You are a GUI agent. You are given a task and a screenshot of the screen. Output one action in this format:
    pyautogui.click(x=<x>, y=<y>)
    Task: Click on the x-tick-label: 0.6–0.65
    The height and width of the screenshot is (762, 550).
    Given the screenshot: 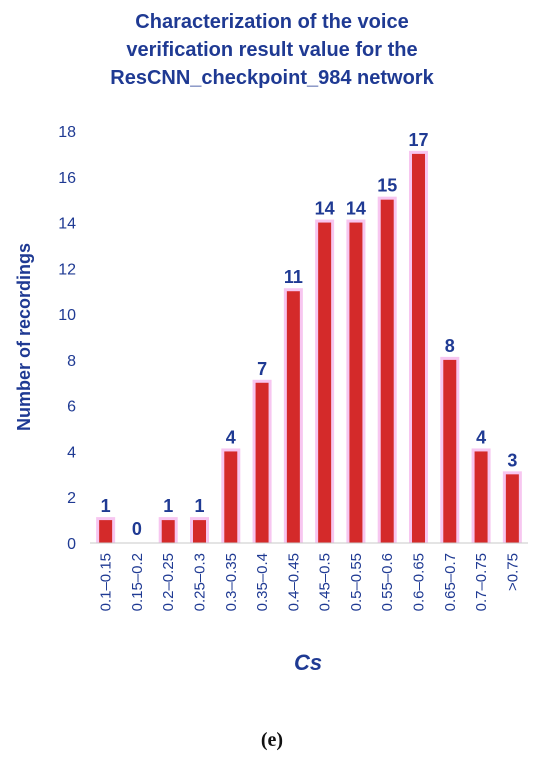 What is the action you would take?
    pyautogui.click(x=419, y=582)
    